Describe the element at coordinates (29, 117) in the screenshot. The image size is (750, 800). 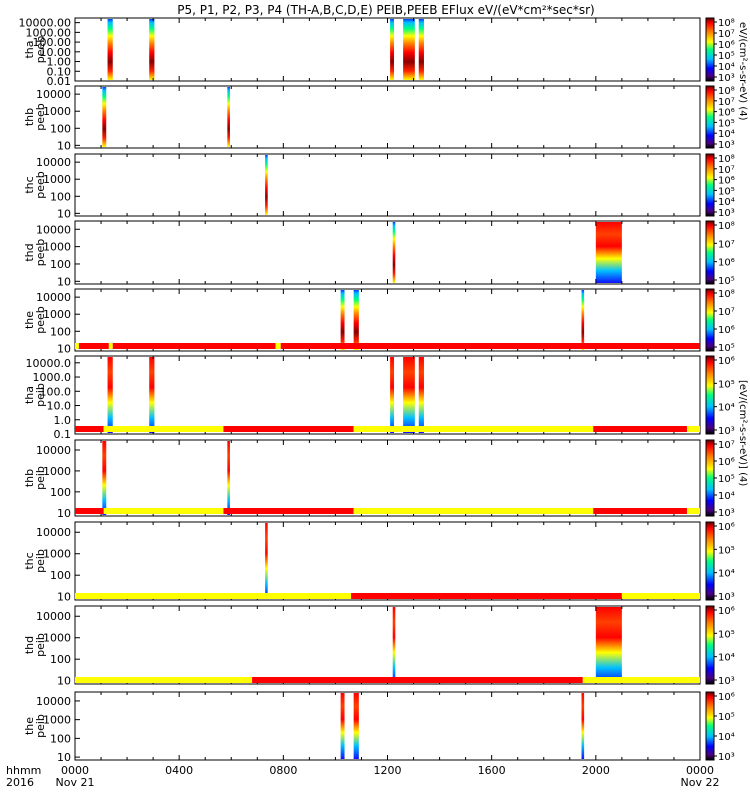
I see `probe-label: thb` at that location.